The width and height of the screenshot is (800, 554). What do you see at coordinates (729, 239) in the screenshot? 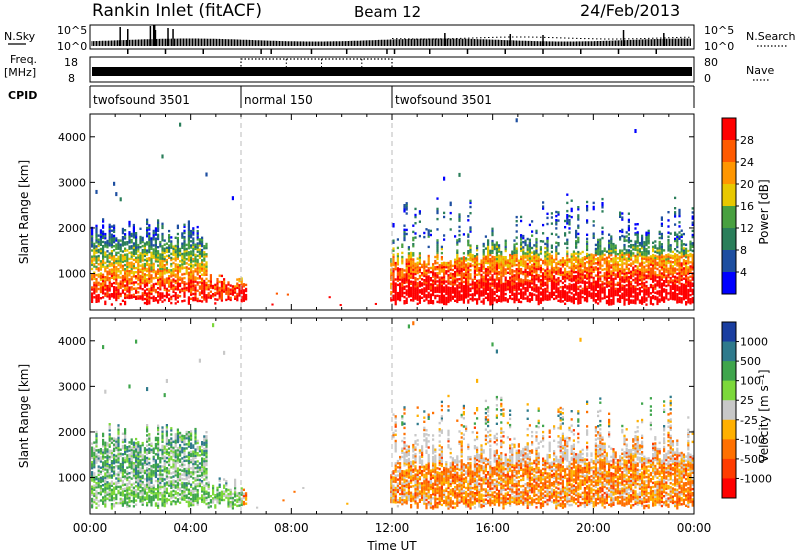
I see `colorbar-swatch` at bounding box center [729, 239].